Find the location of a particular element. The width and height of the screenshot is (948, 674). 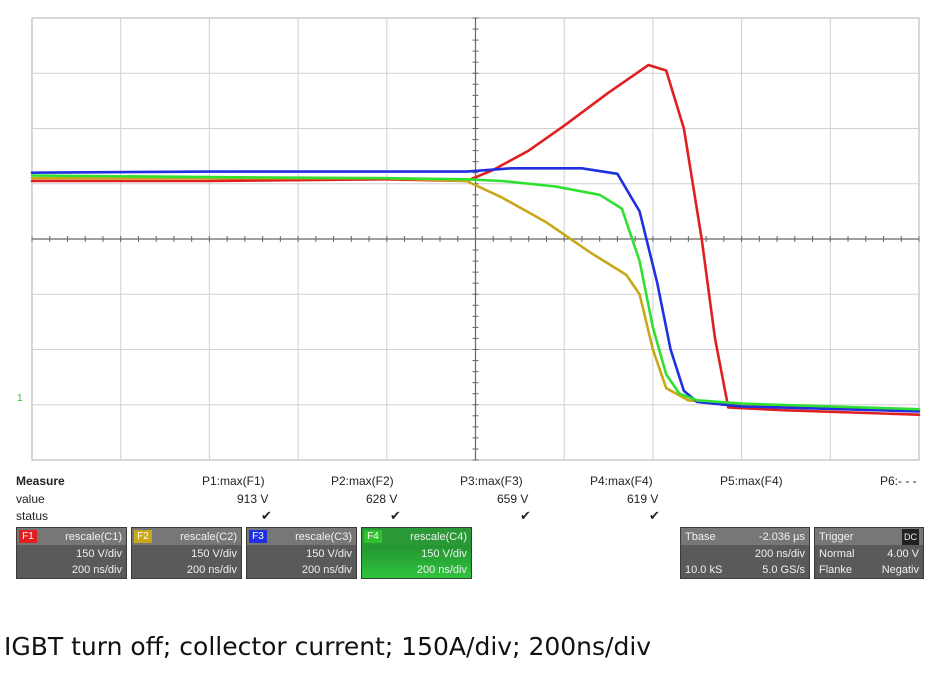

param-p4-value: 619 V is located at coordinates (643, 499).